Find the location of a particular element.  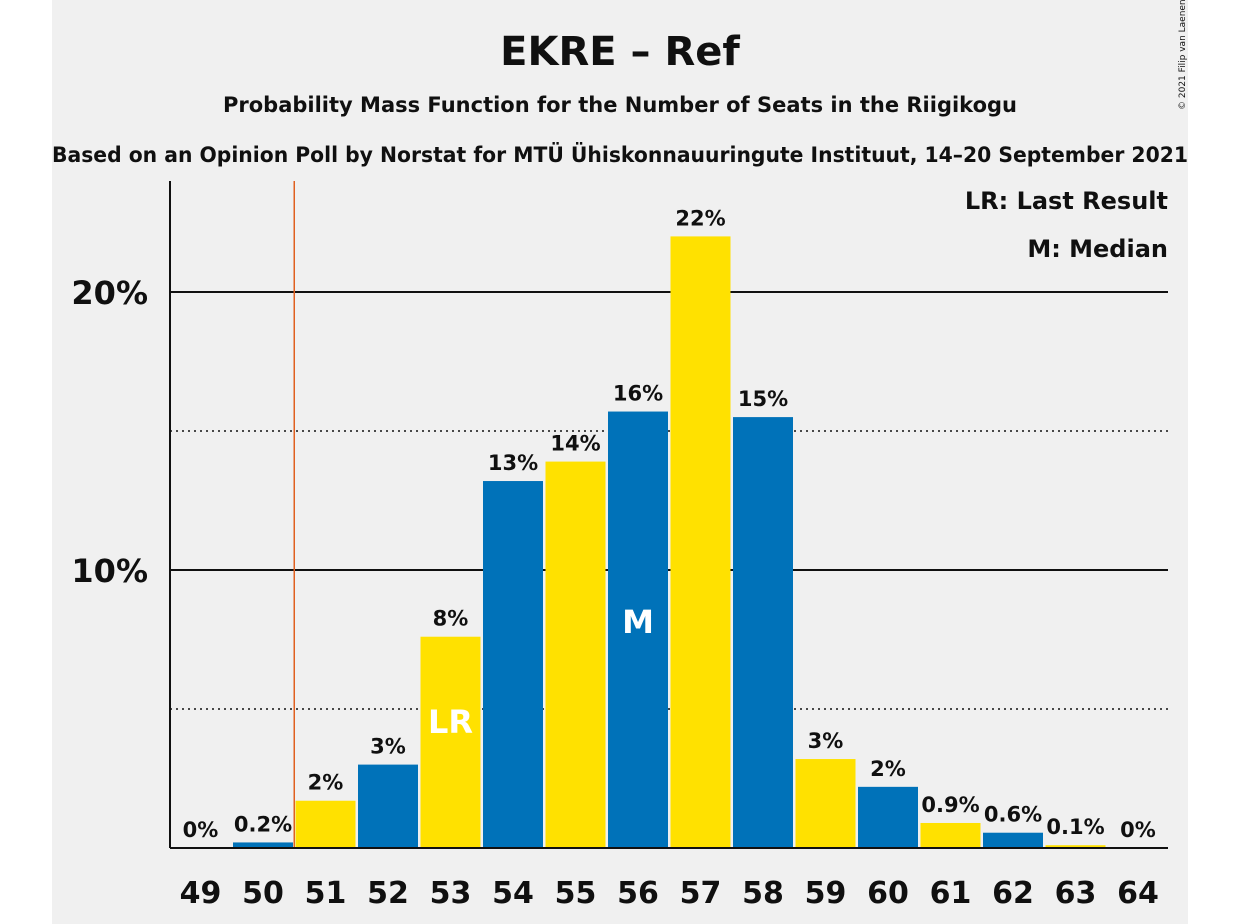

median-marker: M is located at coordinates (638, 622).